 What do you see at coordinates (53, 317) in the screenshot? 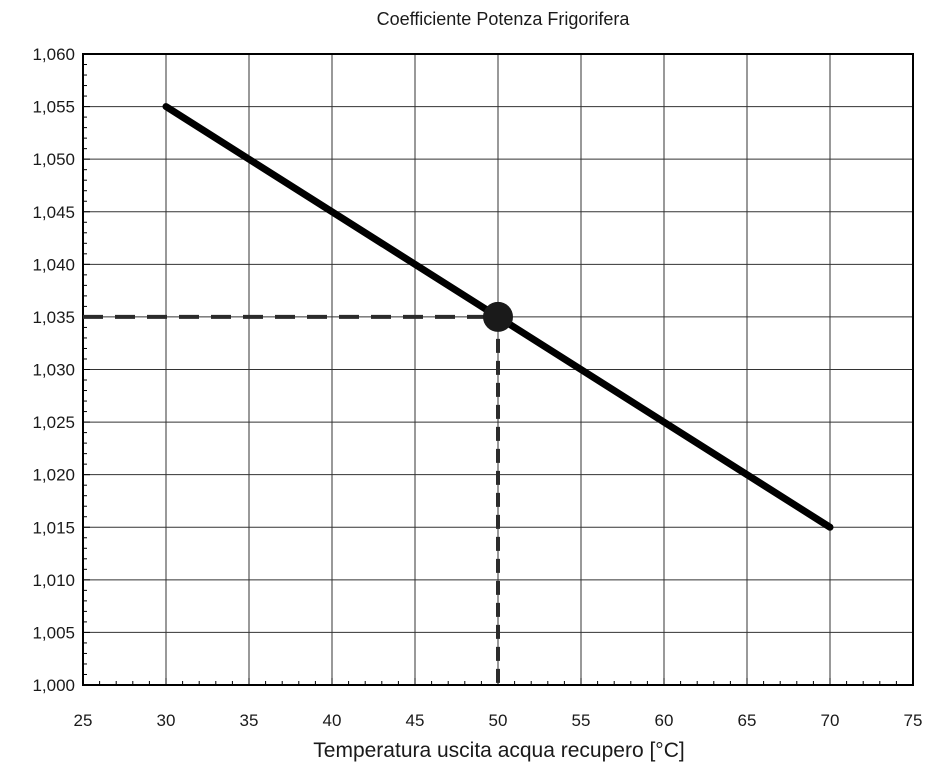
I see `y-tick-label: 1,035` at bounding box center [53, 317].